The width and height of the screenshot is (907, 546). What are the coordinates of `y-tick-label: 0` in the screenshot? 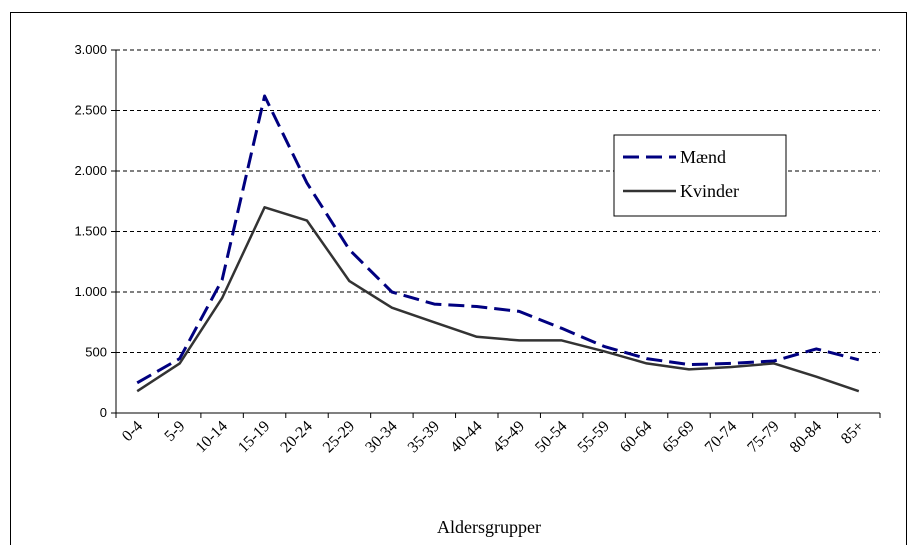 It's located at (103, 412).